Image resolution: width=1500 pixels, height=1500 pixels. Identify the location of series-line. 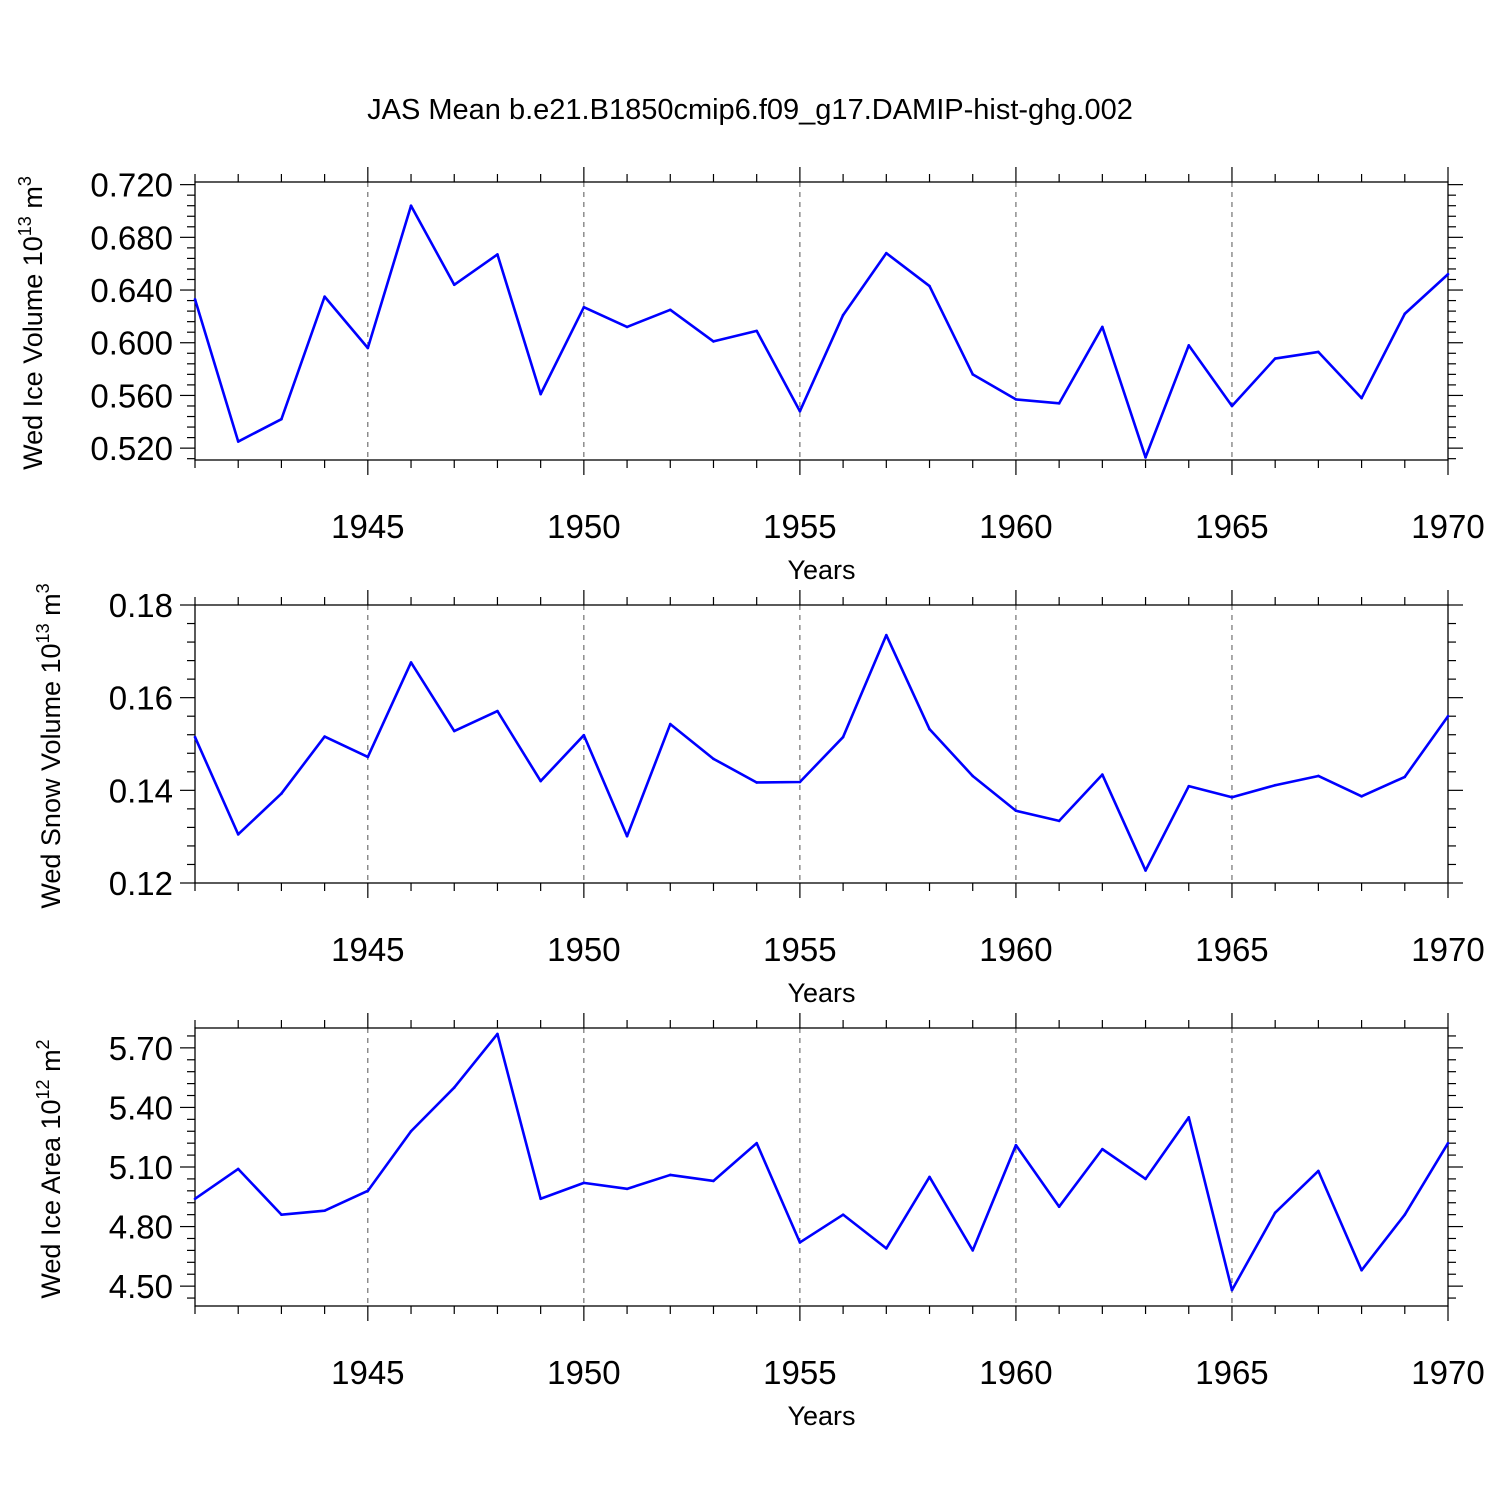
(822, 1162).